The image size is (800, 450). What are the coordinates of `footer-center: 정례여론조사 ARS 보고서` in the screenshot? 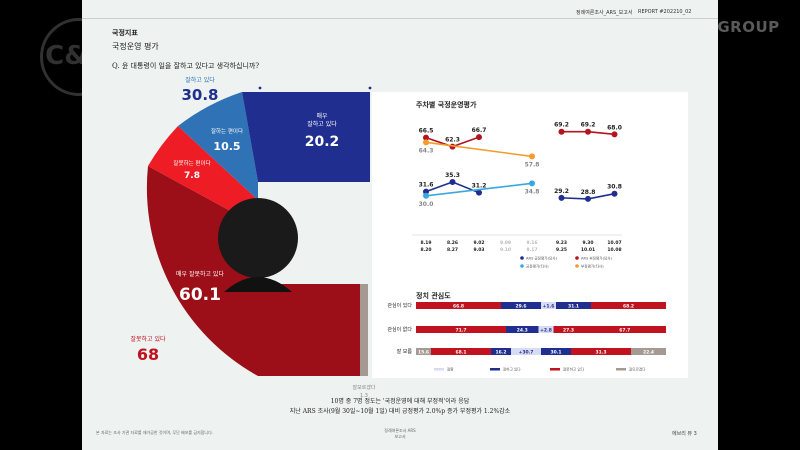 It's located at (400, 433).